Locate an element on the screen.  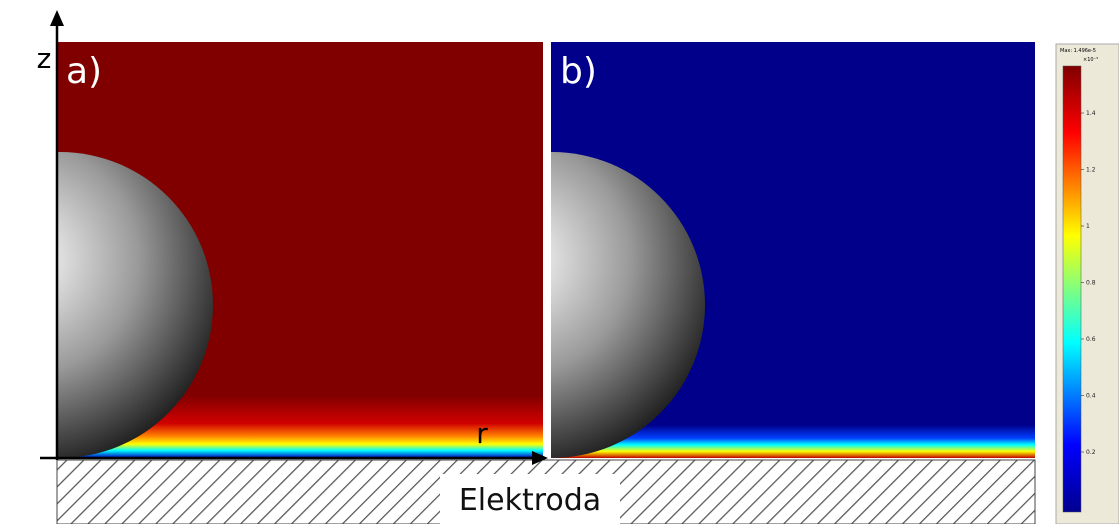
electrode-label-bg is located at coordinates (530, 499).